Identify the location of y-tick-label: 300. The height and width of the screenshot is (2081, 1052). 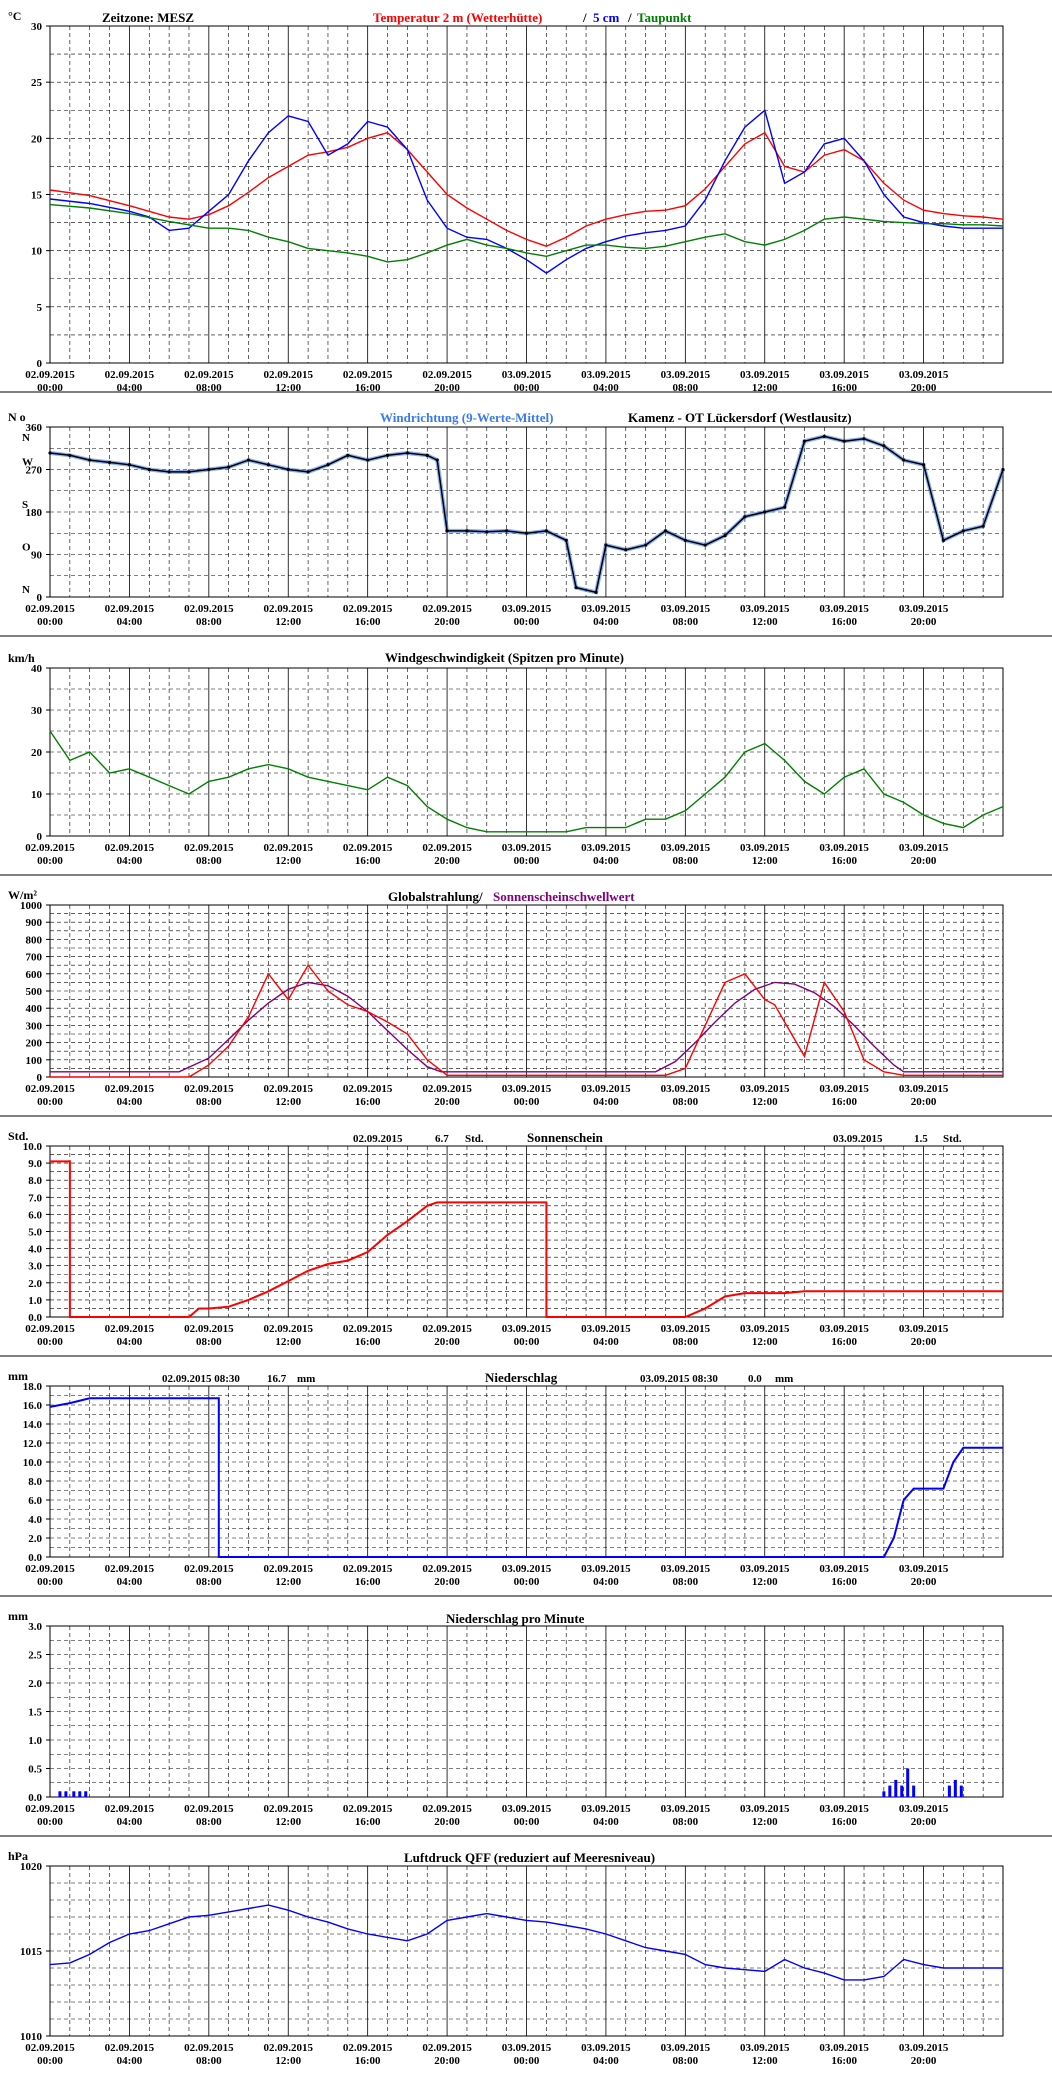
(34, 1026).